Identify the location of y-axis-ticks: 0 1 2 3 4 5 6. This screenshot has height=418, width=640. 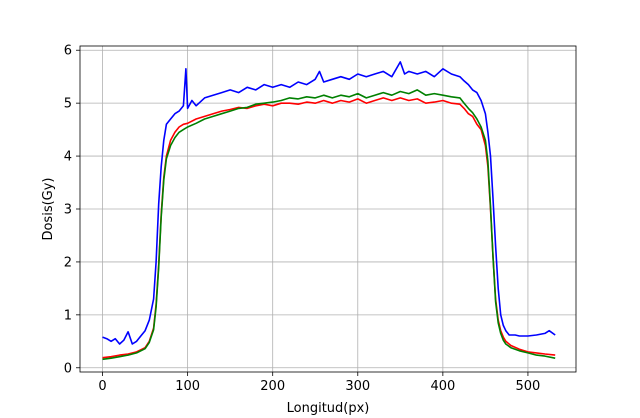
(72, 210).